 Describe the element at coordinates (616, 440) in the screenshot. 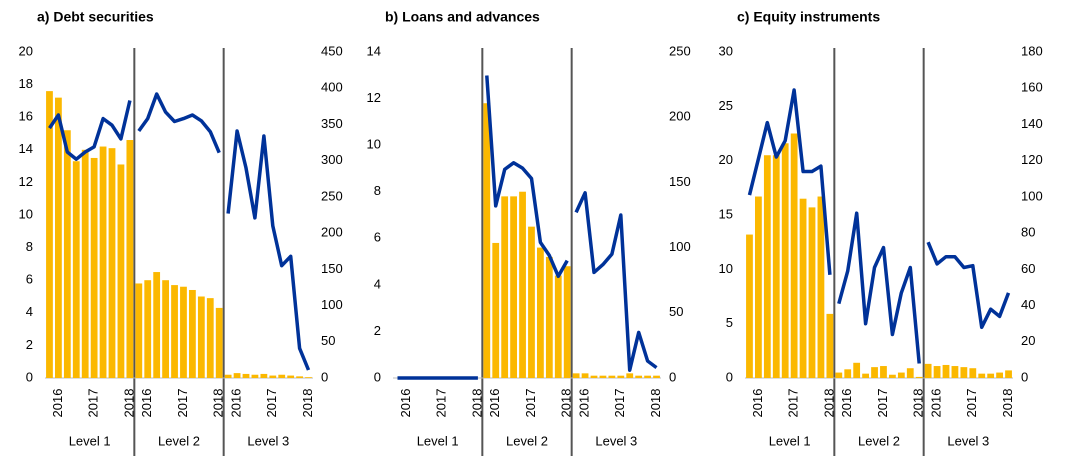

I see `group-label: Level 3` at that location.